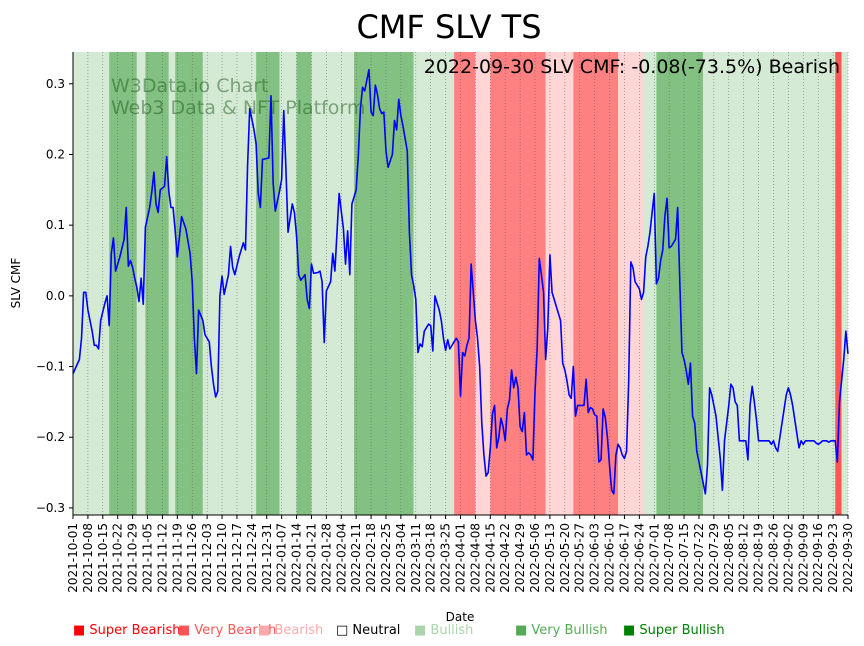 The height and width of the screenshot is (646, 864). What do you see at coordinates (50, 437) in the screenshot?
I see `y-tick-label: −0.2` at bounding box center [50, 437].